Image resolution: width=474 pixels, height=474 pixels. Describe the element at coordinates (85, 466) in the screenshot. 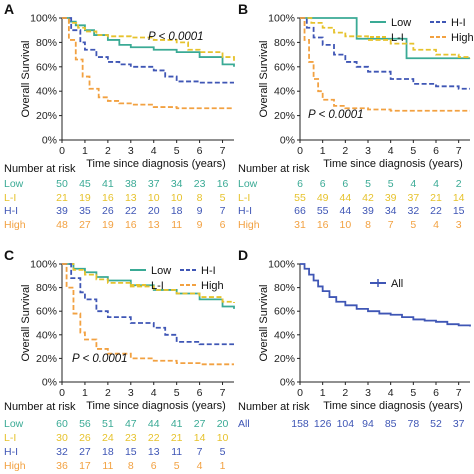

I see `risk-value: 17` at that location.